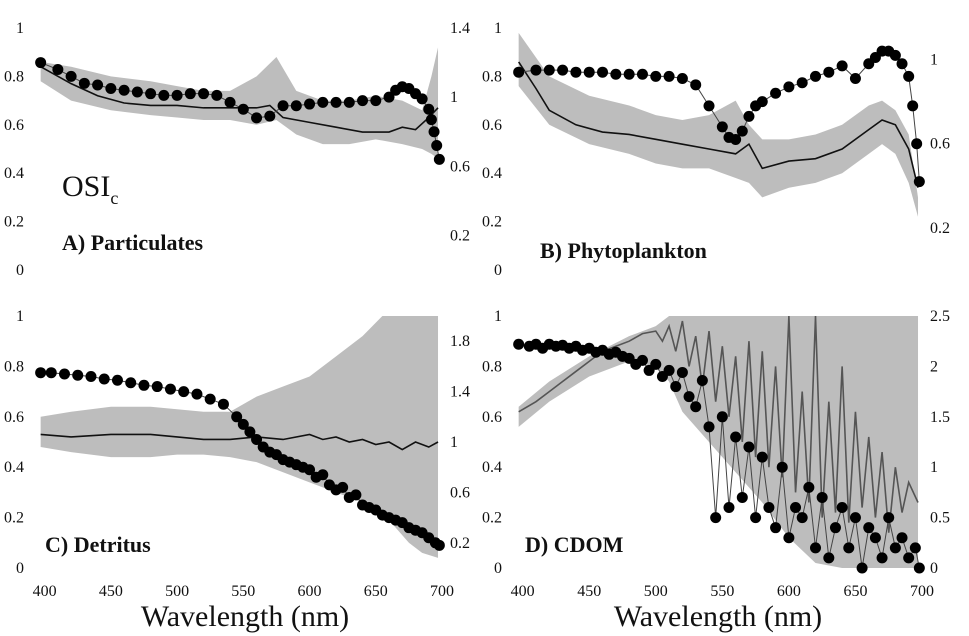 The image size is (969, 636). I want to click on y-tick-left-d-1: 0.2, so click(492, 518).